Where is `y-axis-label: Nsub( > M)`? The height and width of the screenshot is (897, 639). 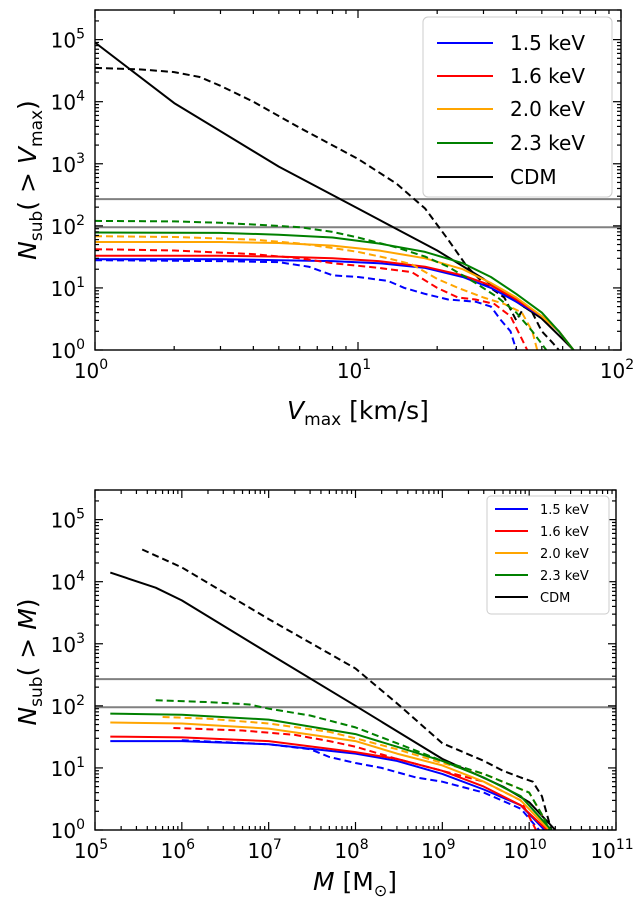 y-axis-label: Nsub( > M) is located at coordinates (30, 661).